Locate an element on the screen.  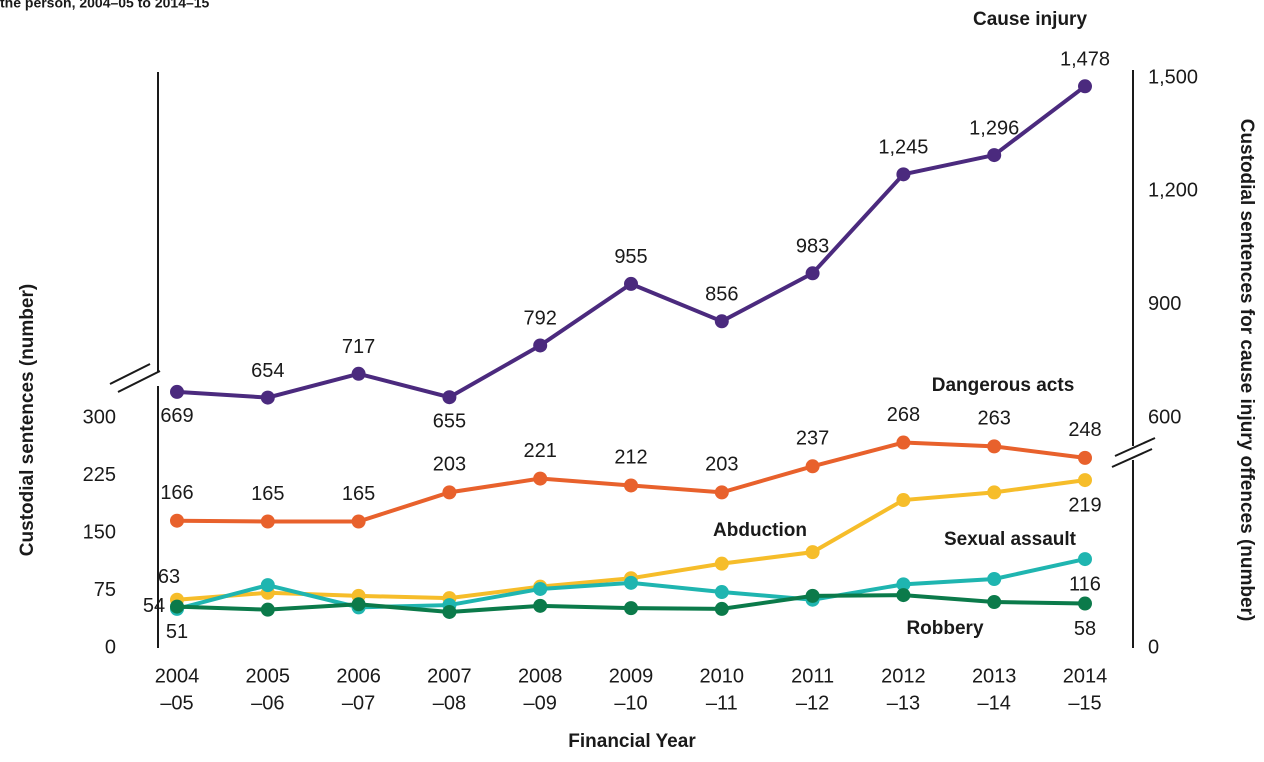
x-tick-label: 2014 is located at coordinates (1085, 676).